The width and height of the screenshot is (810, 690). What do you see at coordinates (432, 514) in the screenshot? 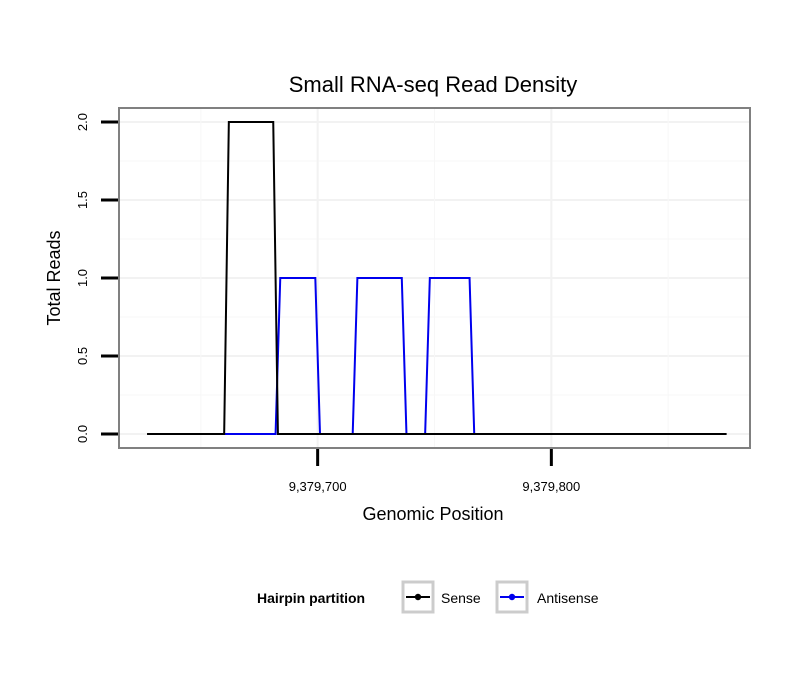
I see `x-axis-label: Genomic Position` at bounding box center [432, 514].